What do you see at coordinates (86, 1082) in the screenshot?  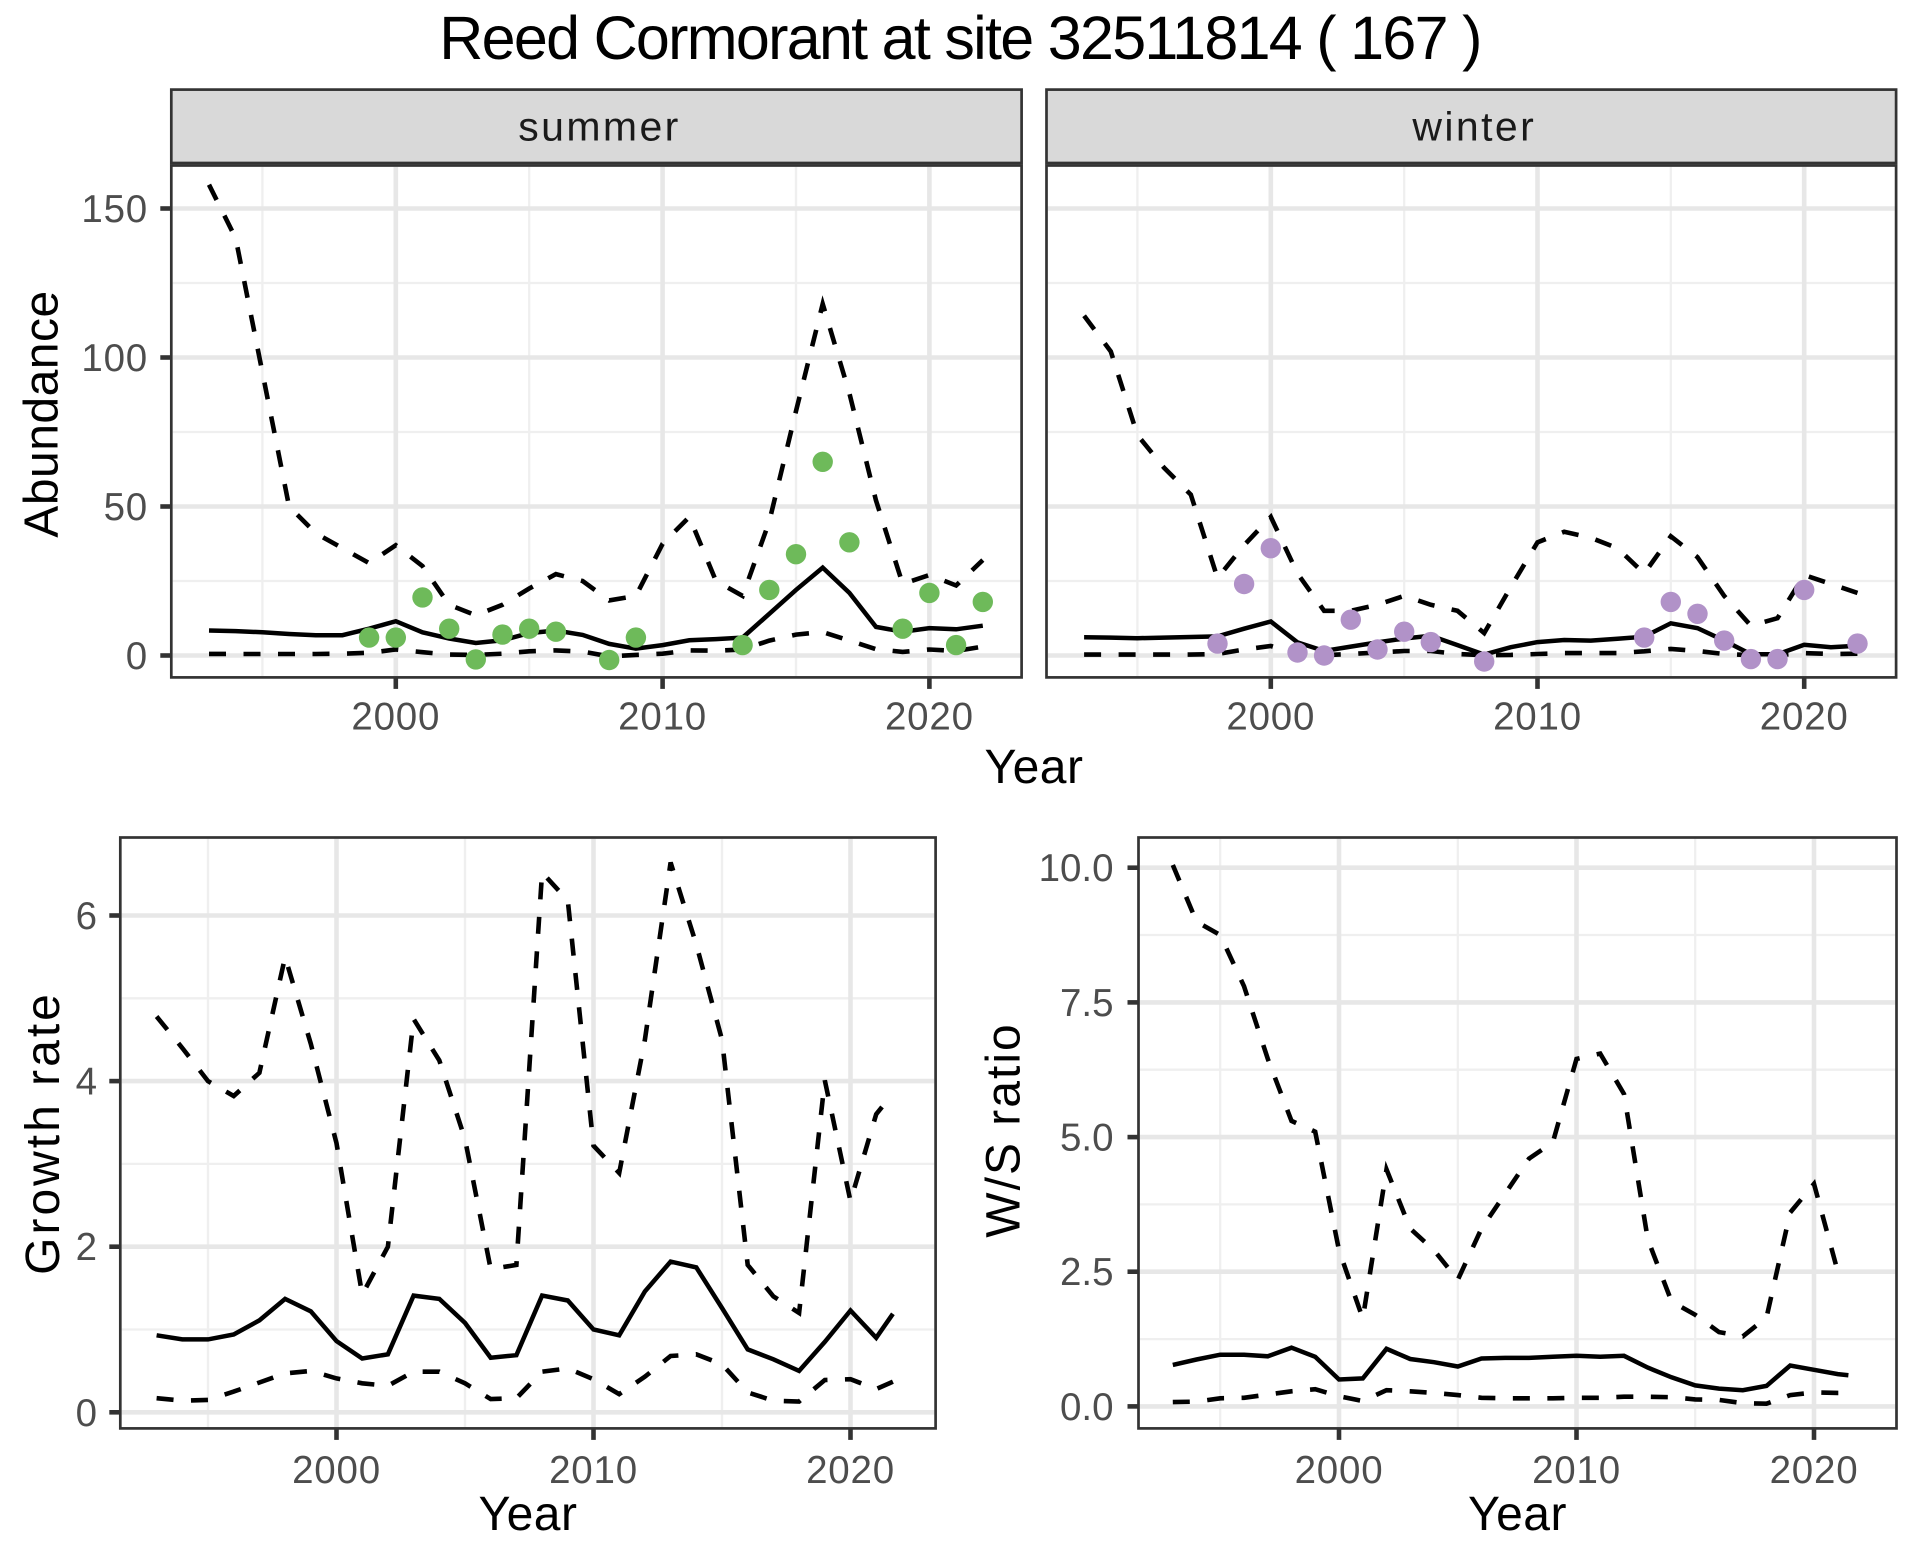 I see `svg-text: 4` at bounding box center [86, 1082].